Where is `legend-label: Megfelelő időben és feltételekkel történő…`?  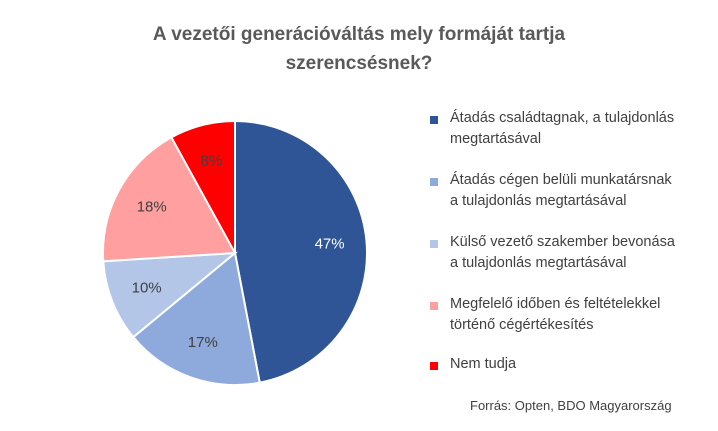 legend-label: Megfelelő időben és feltételekkel történő… is located at coordinates (580, 315).